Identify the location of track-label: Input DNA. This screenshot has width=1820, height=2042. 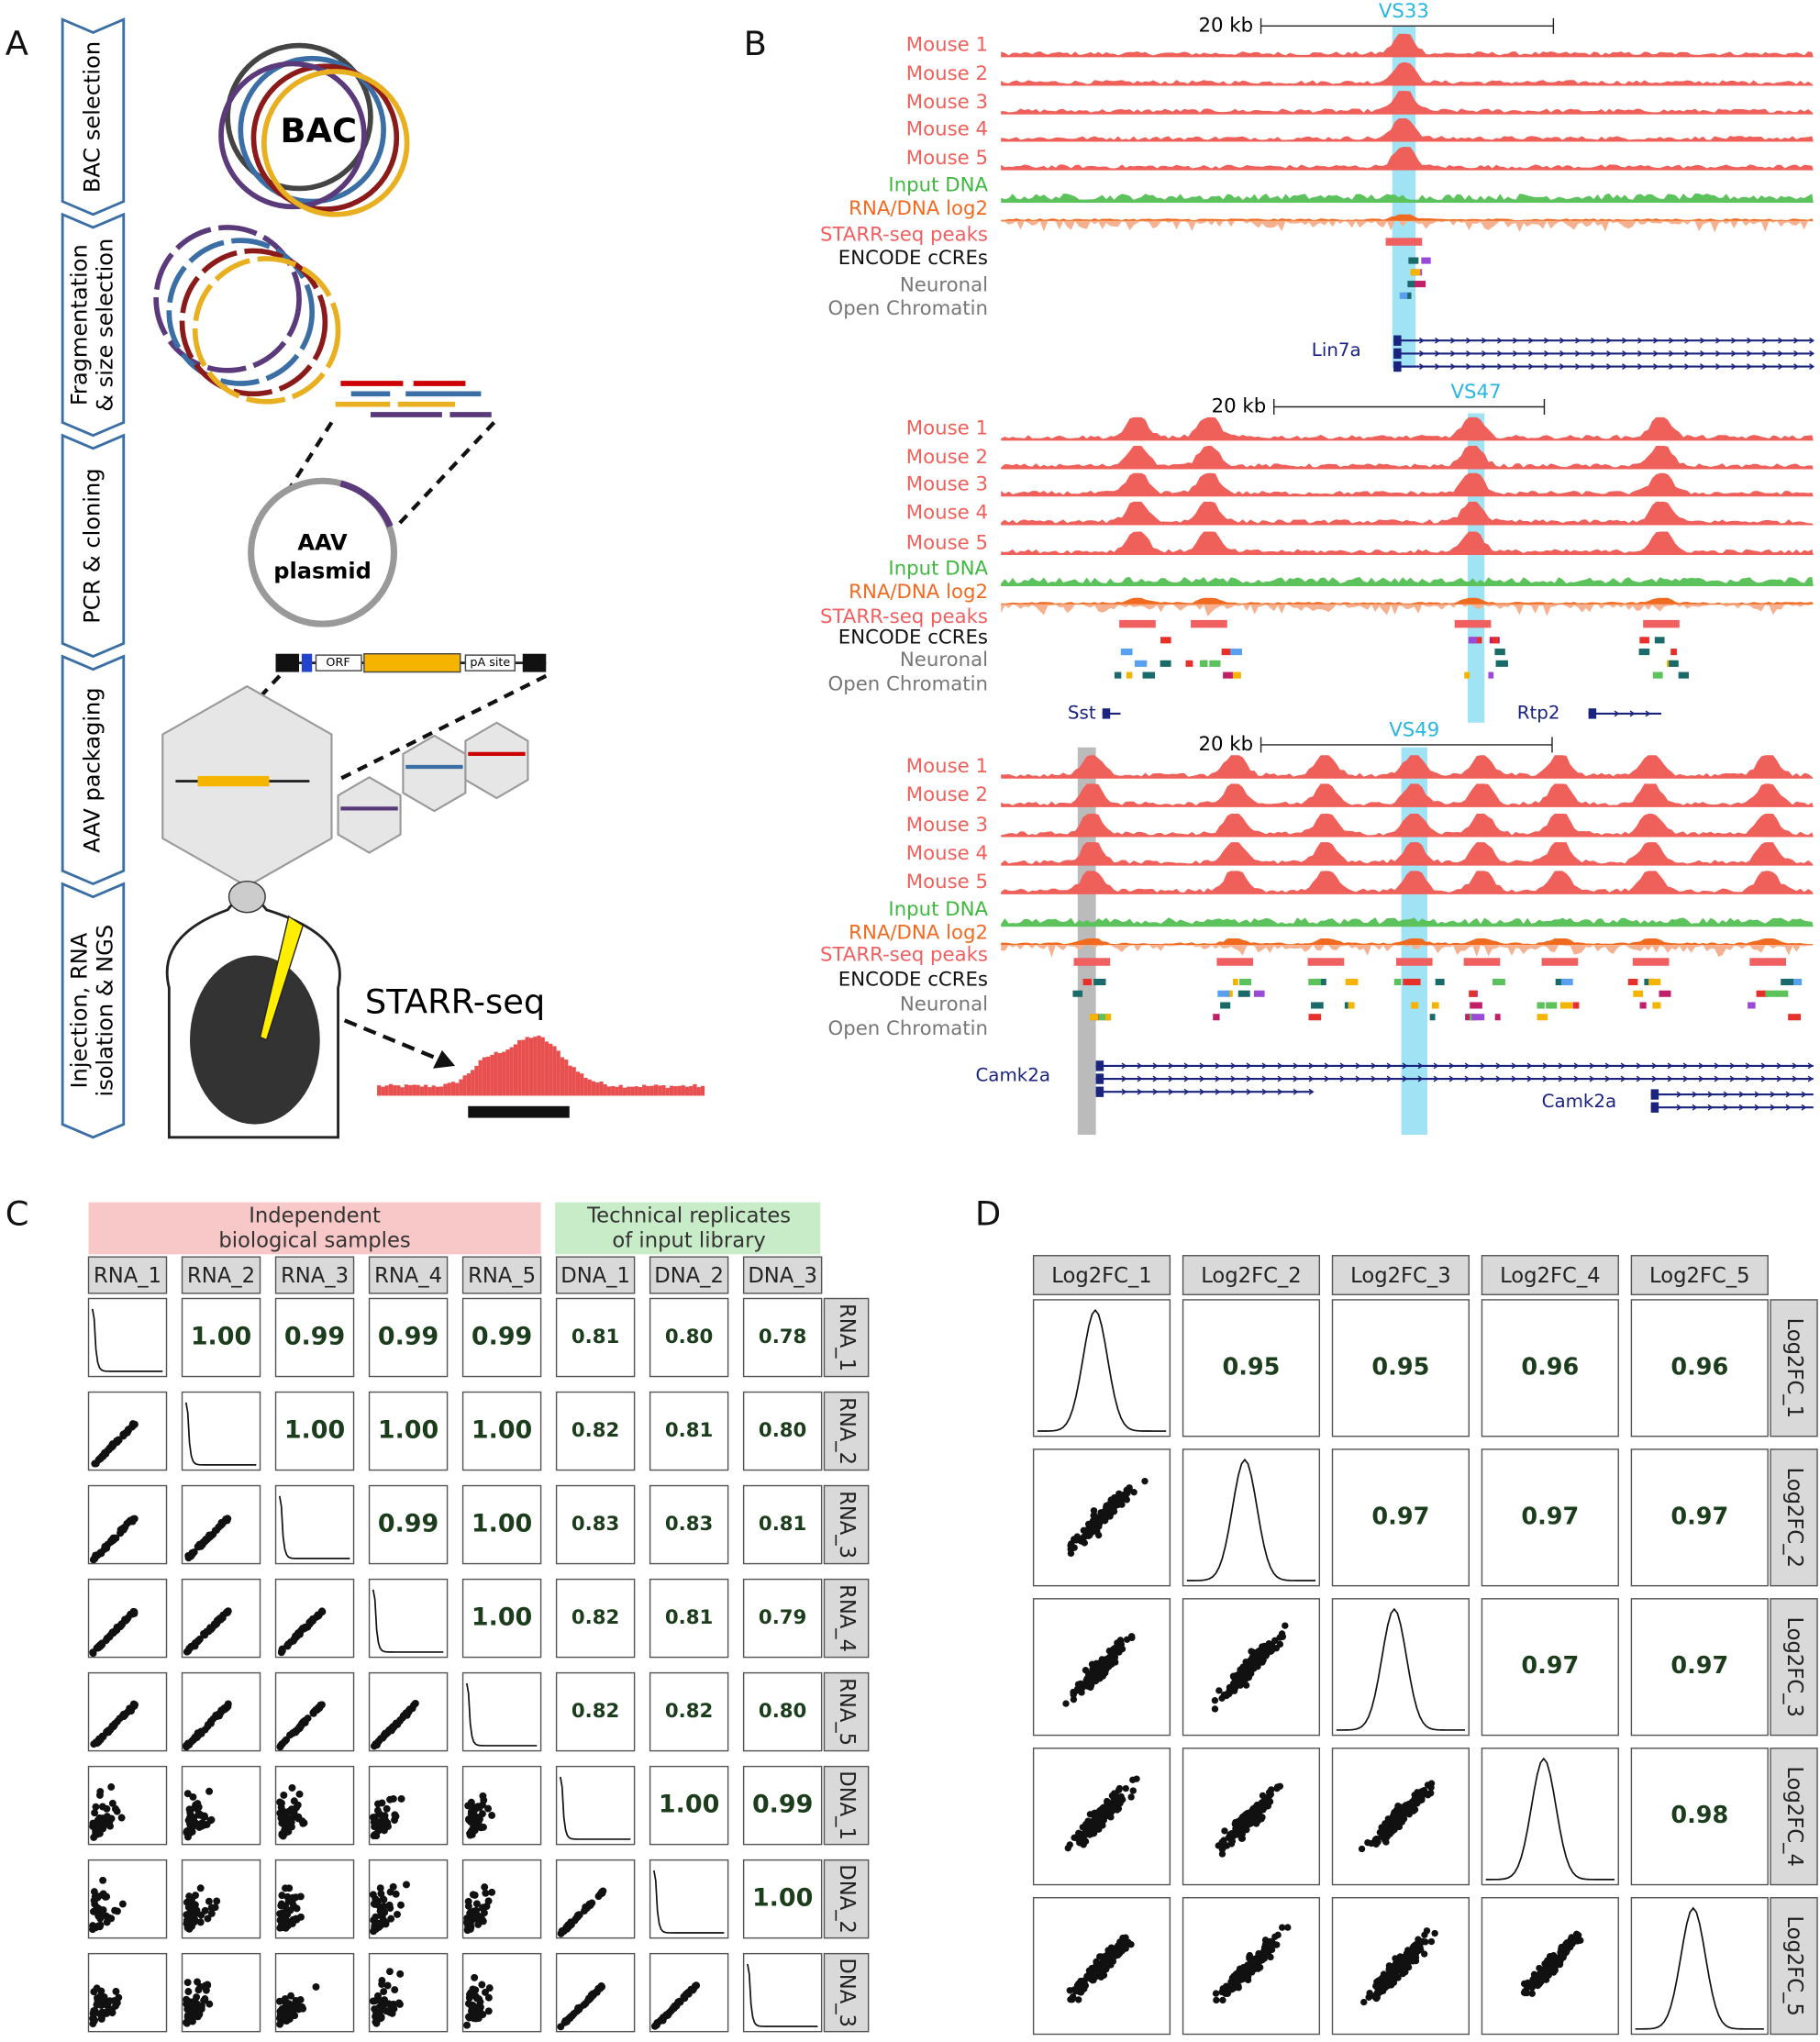
(938, 186).